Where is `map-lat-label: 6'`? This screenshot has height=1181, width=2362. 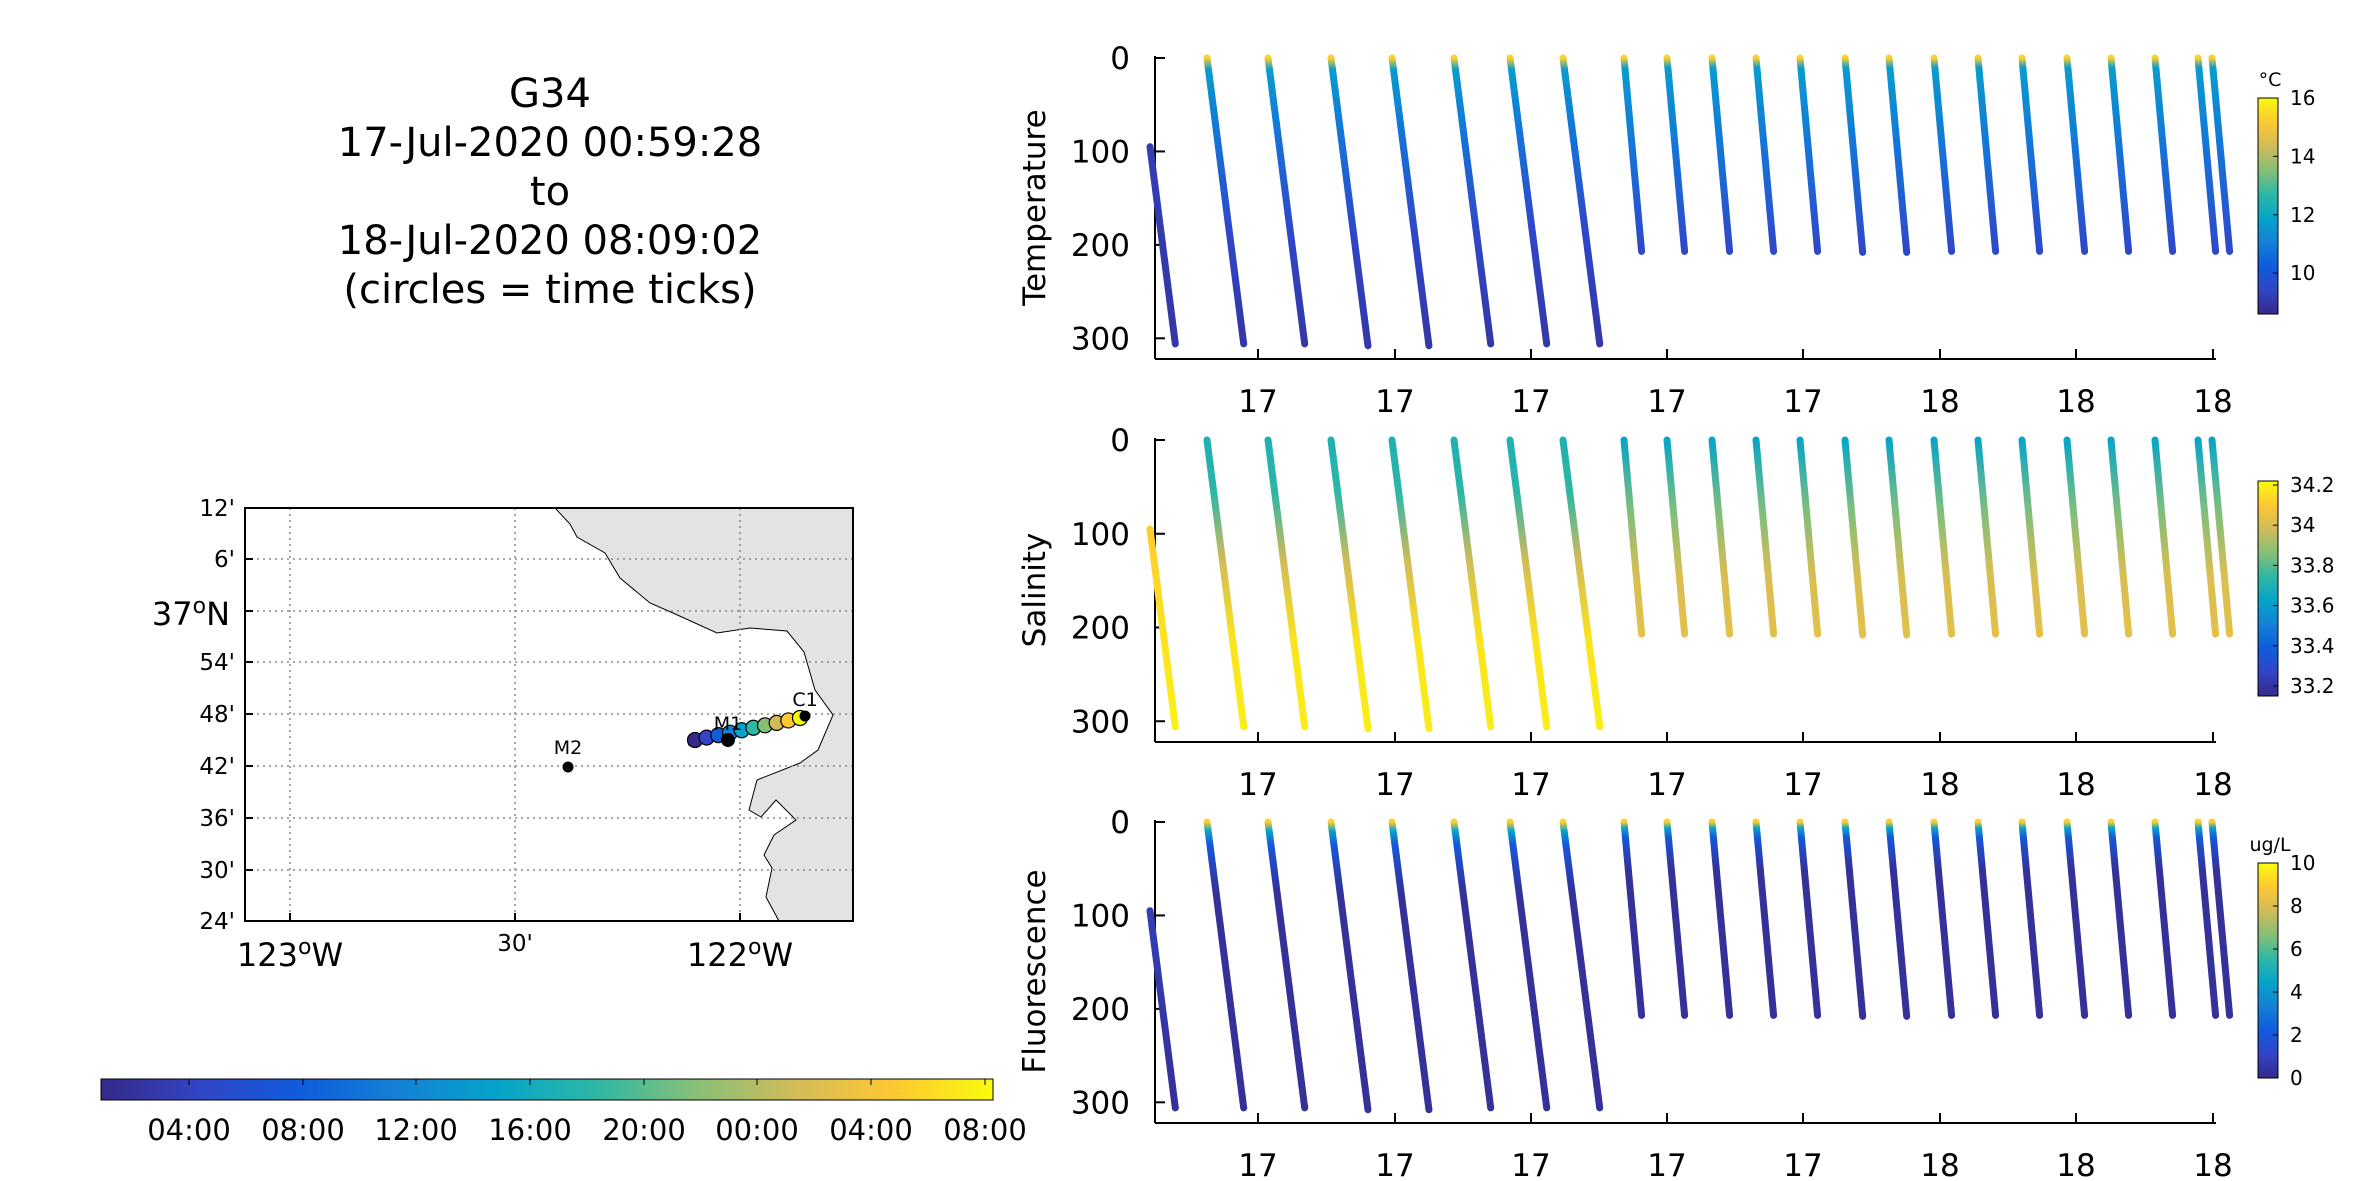
map-lat-label: 6' is located at coordinates (224, 560).